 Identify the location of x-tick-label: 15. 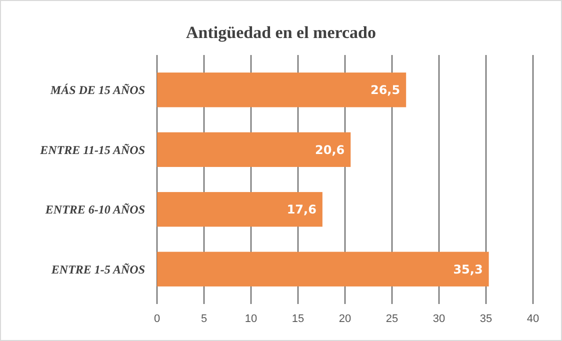
(298, 319).